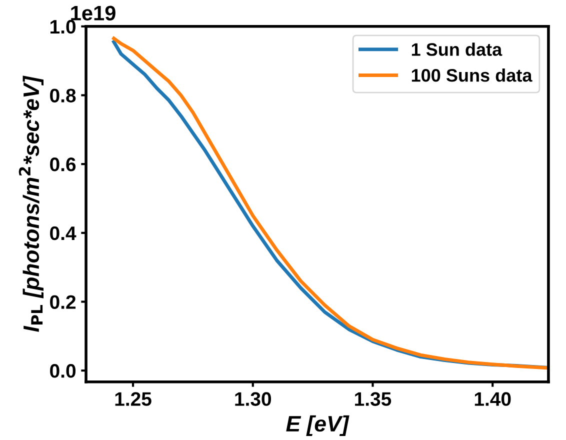 The image size is (566, 440). What do you see at coordinates (373, 399) in the screenshot?
I see `x-tick-label: 1.35` at bounding box center [373, 399].